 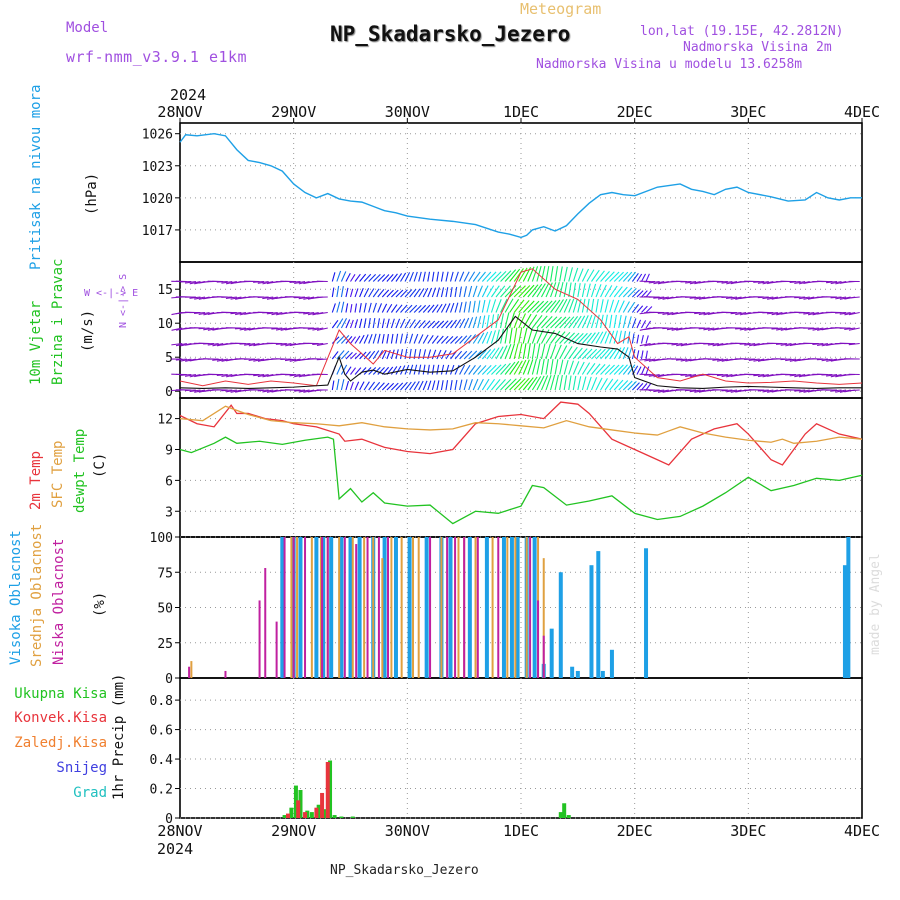 What do you see at coordinates (165, 420) in the screenshot?
I see `y-tick-label: 12` at bounding box center [165, 420].